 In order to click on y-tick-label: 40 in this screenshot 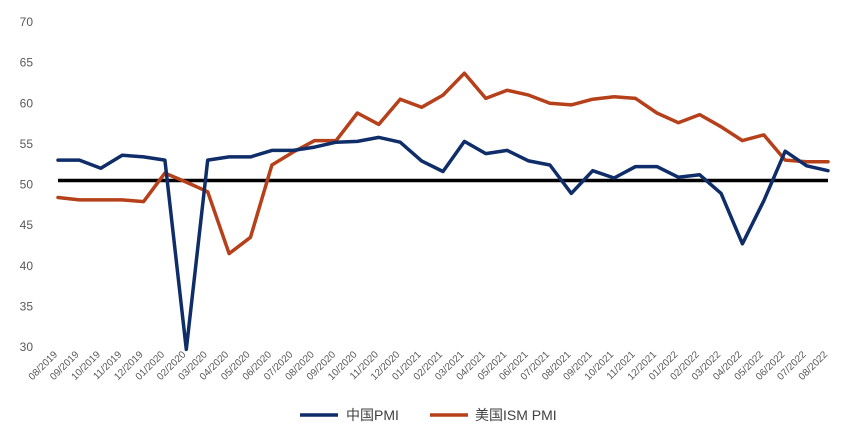, I will do `click(27, 266)`.